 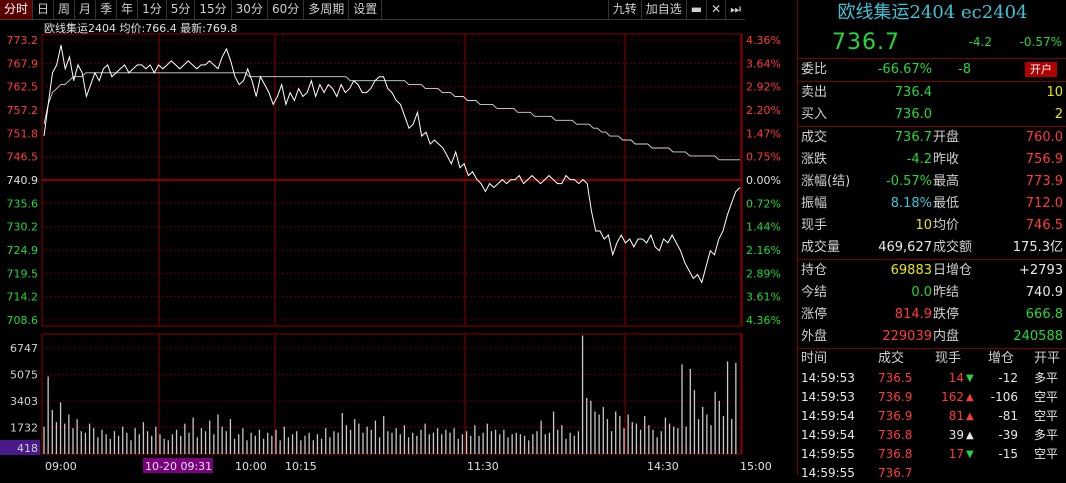 I want to click on stat-value-2: 746.5, so click(x=1044, y=225).